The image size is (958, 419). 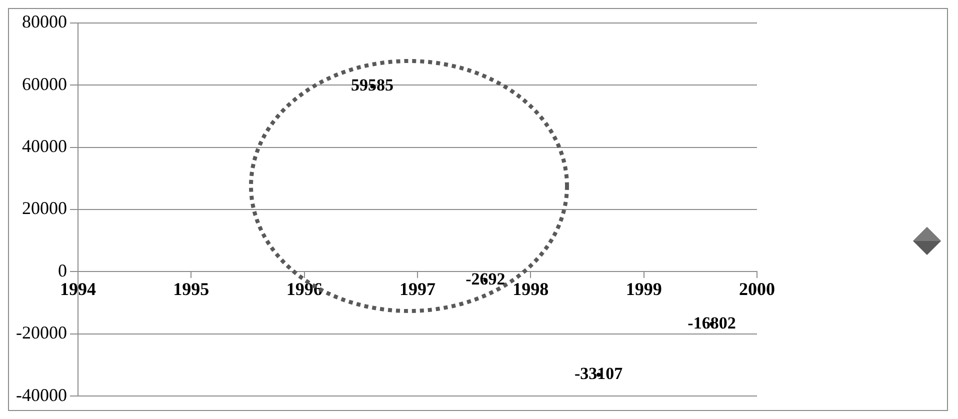 What do you see at coordinates (44, 84) in the screenshot?
I see `y-tick-label: 60000` at bounding box center [44, 84].